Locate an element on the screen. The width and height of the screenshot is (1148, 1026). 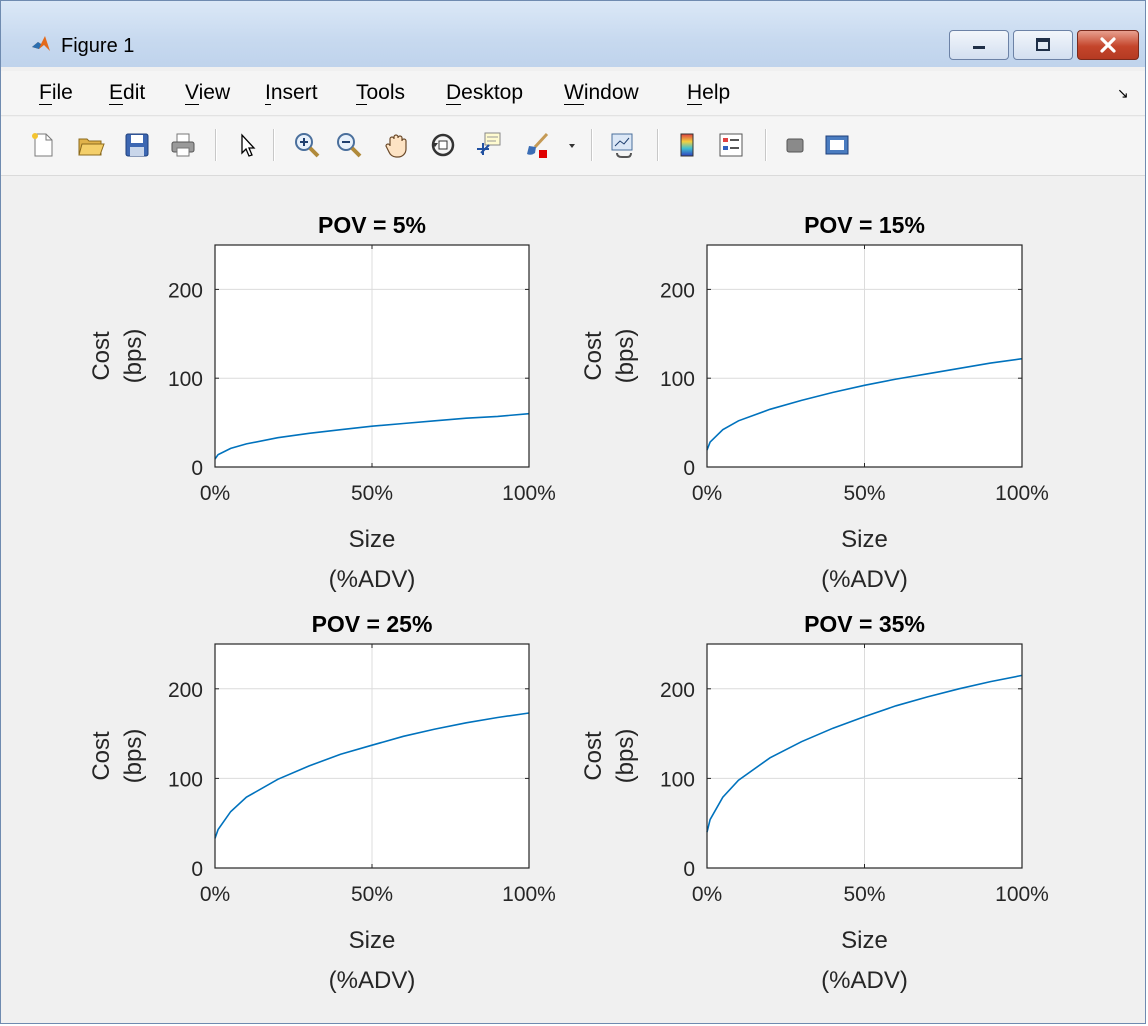
subplot-title: POV = 5% is located at coordinates (372, 225).